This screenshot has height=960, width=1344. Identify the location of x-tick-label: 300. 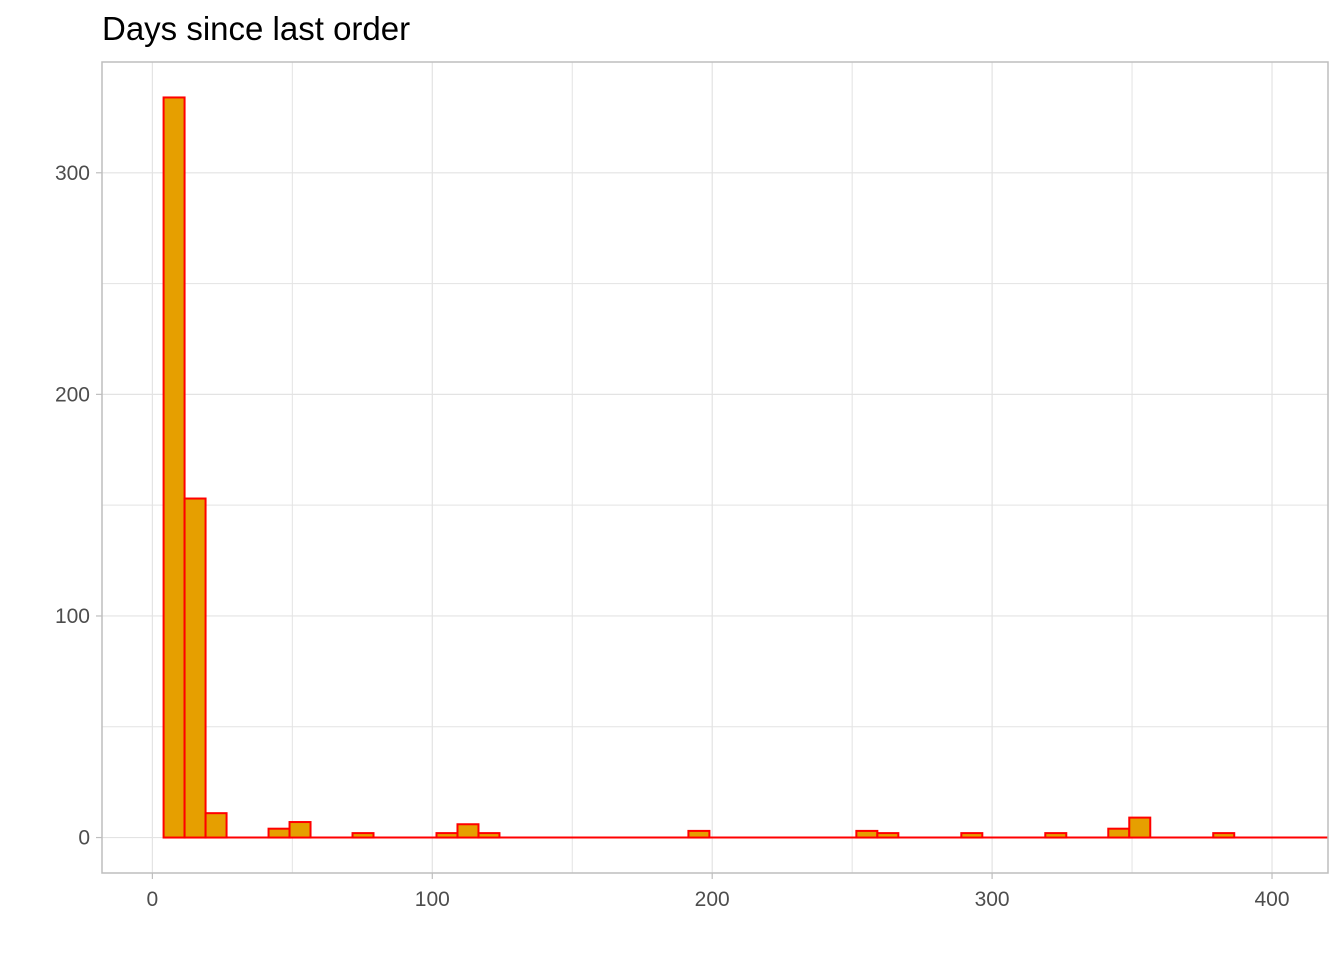
(992, 899).